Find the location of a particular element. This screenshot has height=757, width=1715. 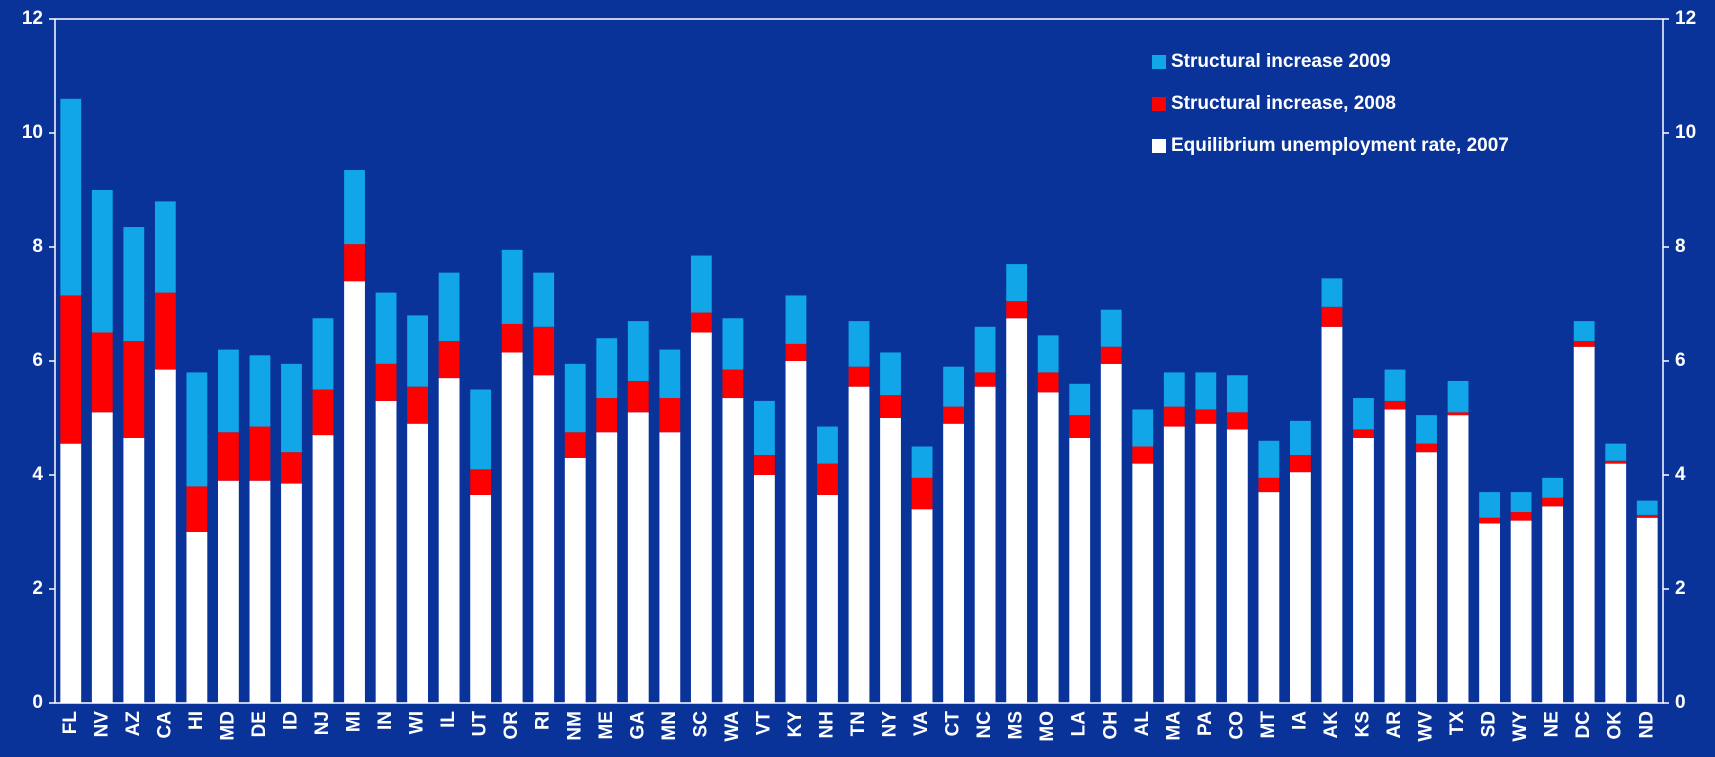

x-tick-label: MA is located at coordinates (1173, 726).